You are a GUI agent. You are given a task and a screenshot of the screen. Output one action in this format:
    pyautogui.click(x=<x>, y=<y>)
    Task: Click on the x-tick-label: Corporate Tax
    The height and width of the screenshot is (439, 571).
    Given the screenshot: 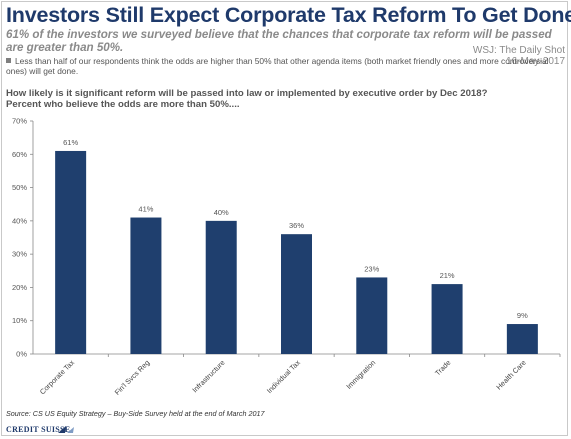 What is the action you would take?
    pyautogui.click(x=57, y=377)
    